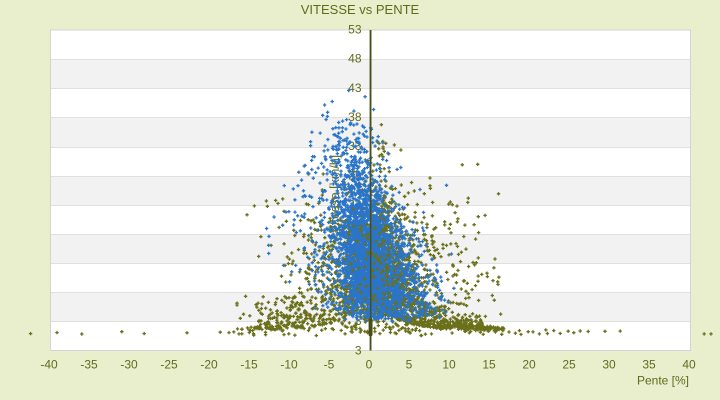 Image resolution: width=720 pixels, height=400 pixels. I want to click on svg-text: 15, so click(489, 365).